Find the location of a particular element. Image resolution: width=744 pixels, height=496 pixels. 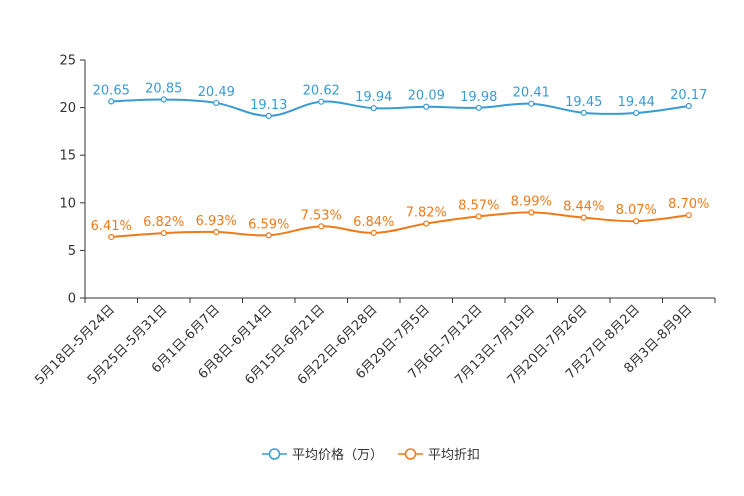

data-label: 19.98 is located at coordinates (478, 97).